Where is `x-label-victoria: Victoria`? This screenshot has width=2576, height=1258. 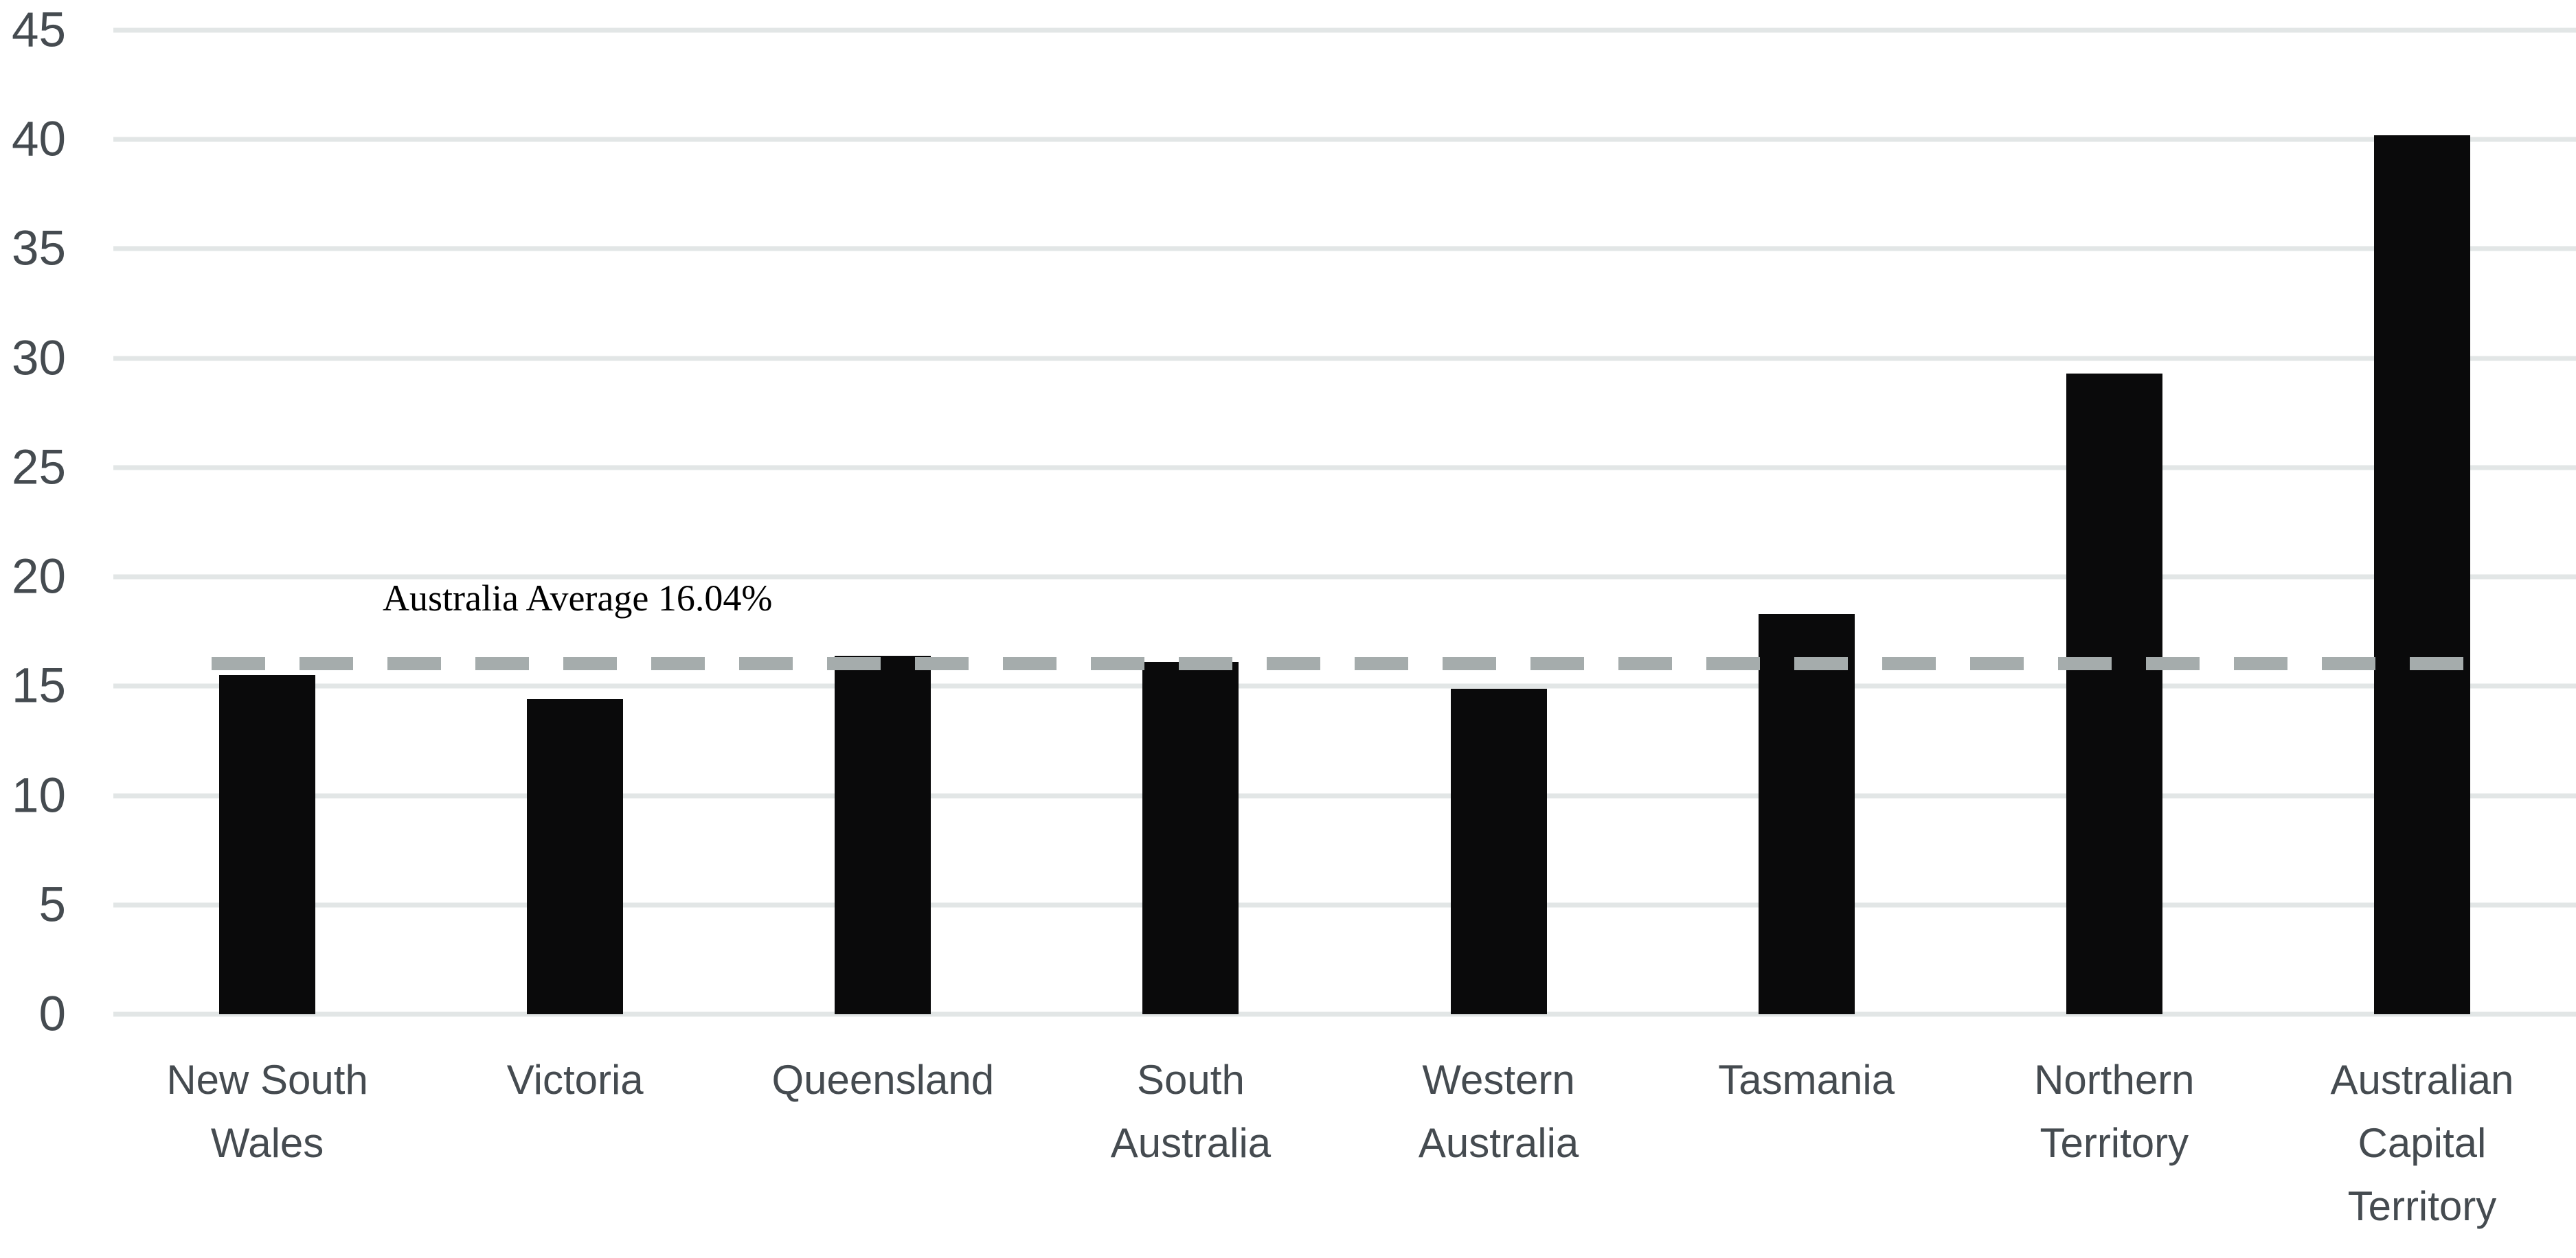
x-label-victoria: Victoria is located at coordinates (575, 1080).